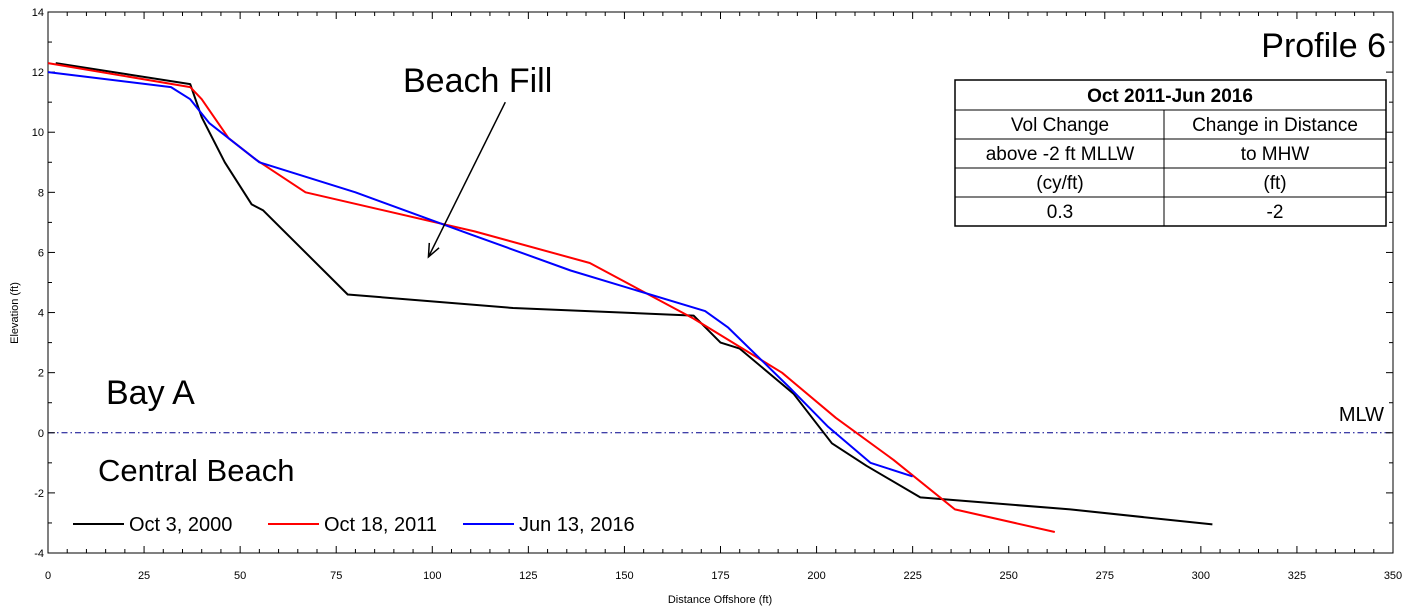 This screenshot has height=609, width=1424. I want to click on y-axis-title: Elevation (ft), so click(15, 313).